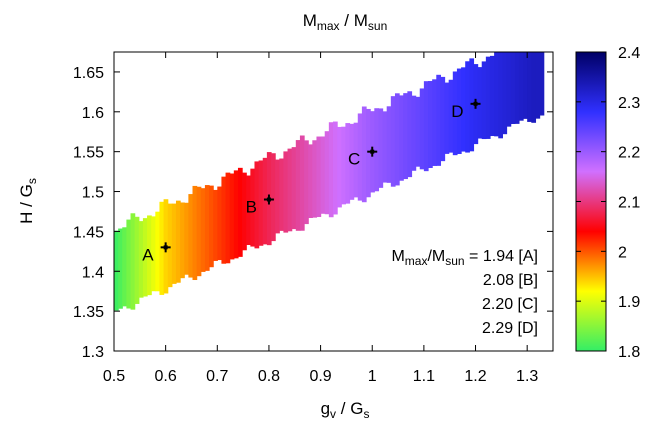 The image size is (666, 425). What do you see at coordinates (217, 376) in the screenshot?
I see `x-tick-label: 0.7` at bounding box center [217, 376].